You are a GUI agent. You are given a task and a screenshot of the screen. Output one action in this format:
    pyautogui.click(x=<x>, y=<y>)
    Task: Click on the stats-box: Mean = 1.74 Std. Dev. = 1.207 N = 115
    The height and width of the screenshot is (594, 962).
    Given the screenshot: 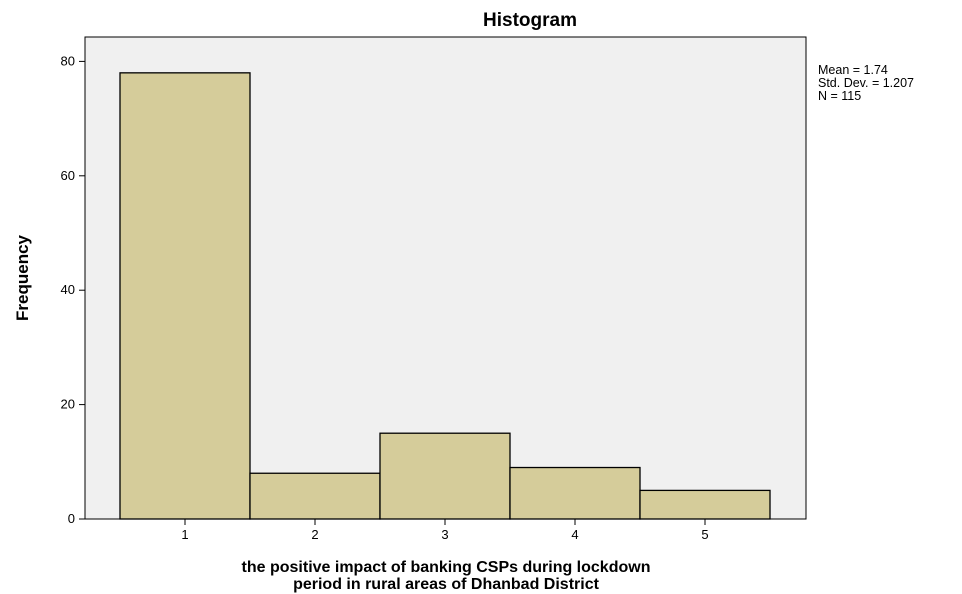 What is the action you would take?
    pyautogui.click(x=866, y=83)
    